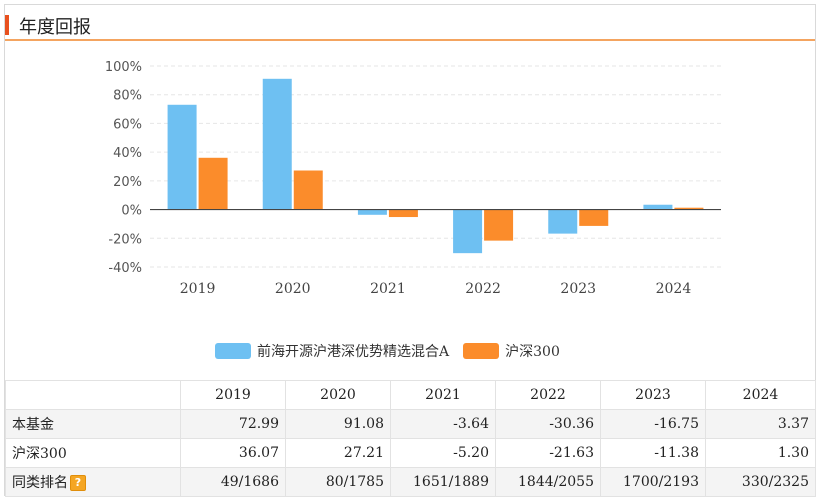  Describe the element at coordinates (388, 289) in the screenshot. I see `x-tick-label: 2021` at that location.